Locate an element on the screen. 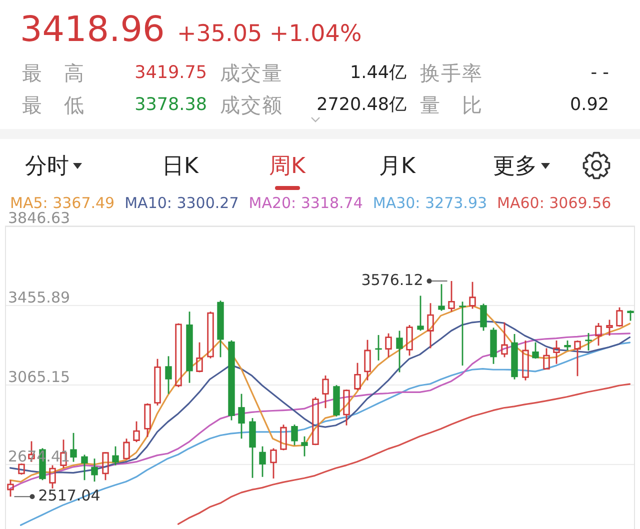 The height and width of the screenshot is (529, 640). y-tick-label: 3846.63 is located at coordinates (39, 218).